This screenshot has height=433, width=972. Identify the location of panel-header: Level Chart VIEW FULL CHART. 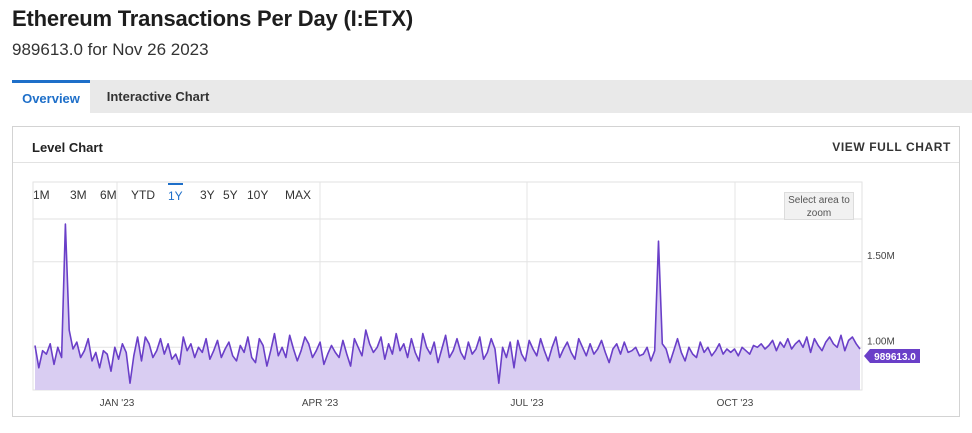
(486, 145).